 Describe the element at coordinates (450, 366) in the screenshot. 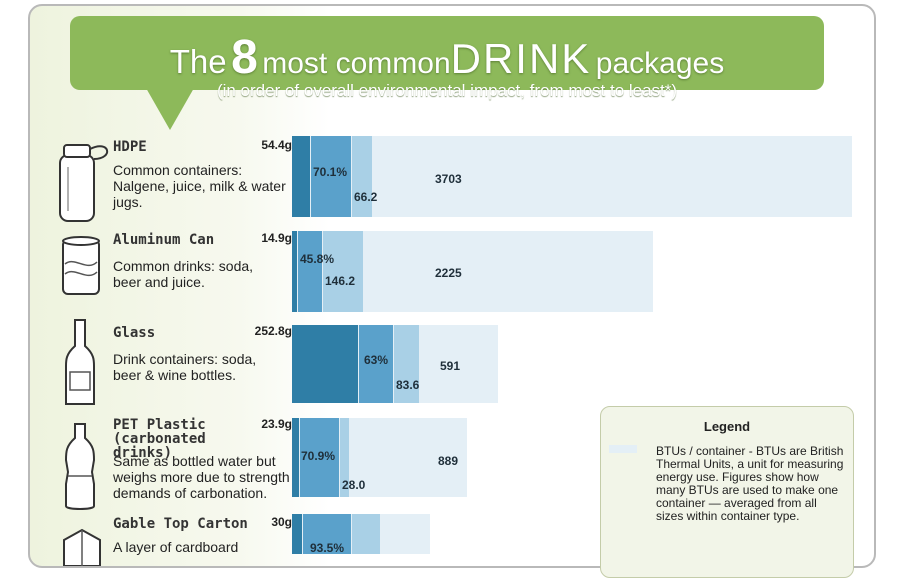

I see `btu-label-glass: 591` at that location.